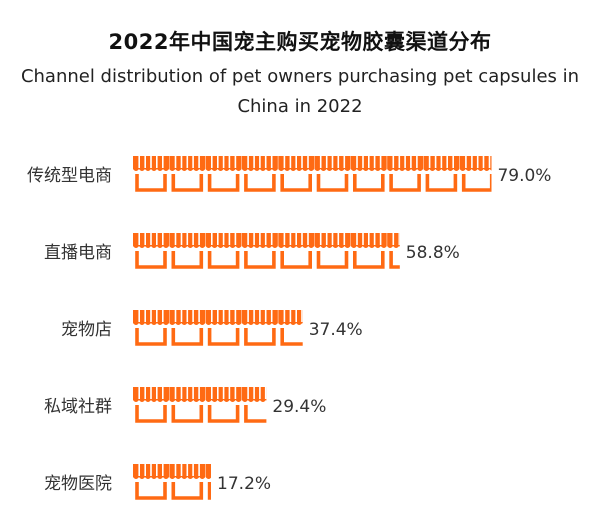  What do you see at coordinates (78, 484) in the screenshot?
I see `category-label: 宠物医院` at bounding box center [78, 484].